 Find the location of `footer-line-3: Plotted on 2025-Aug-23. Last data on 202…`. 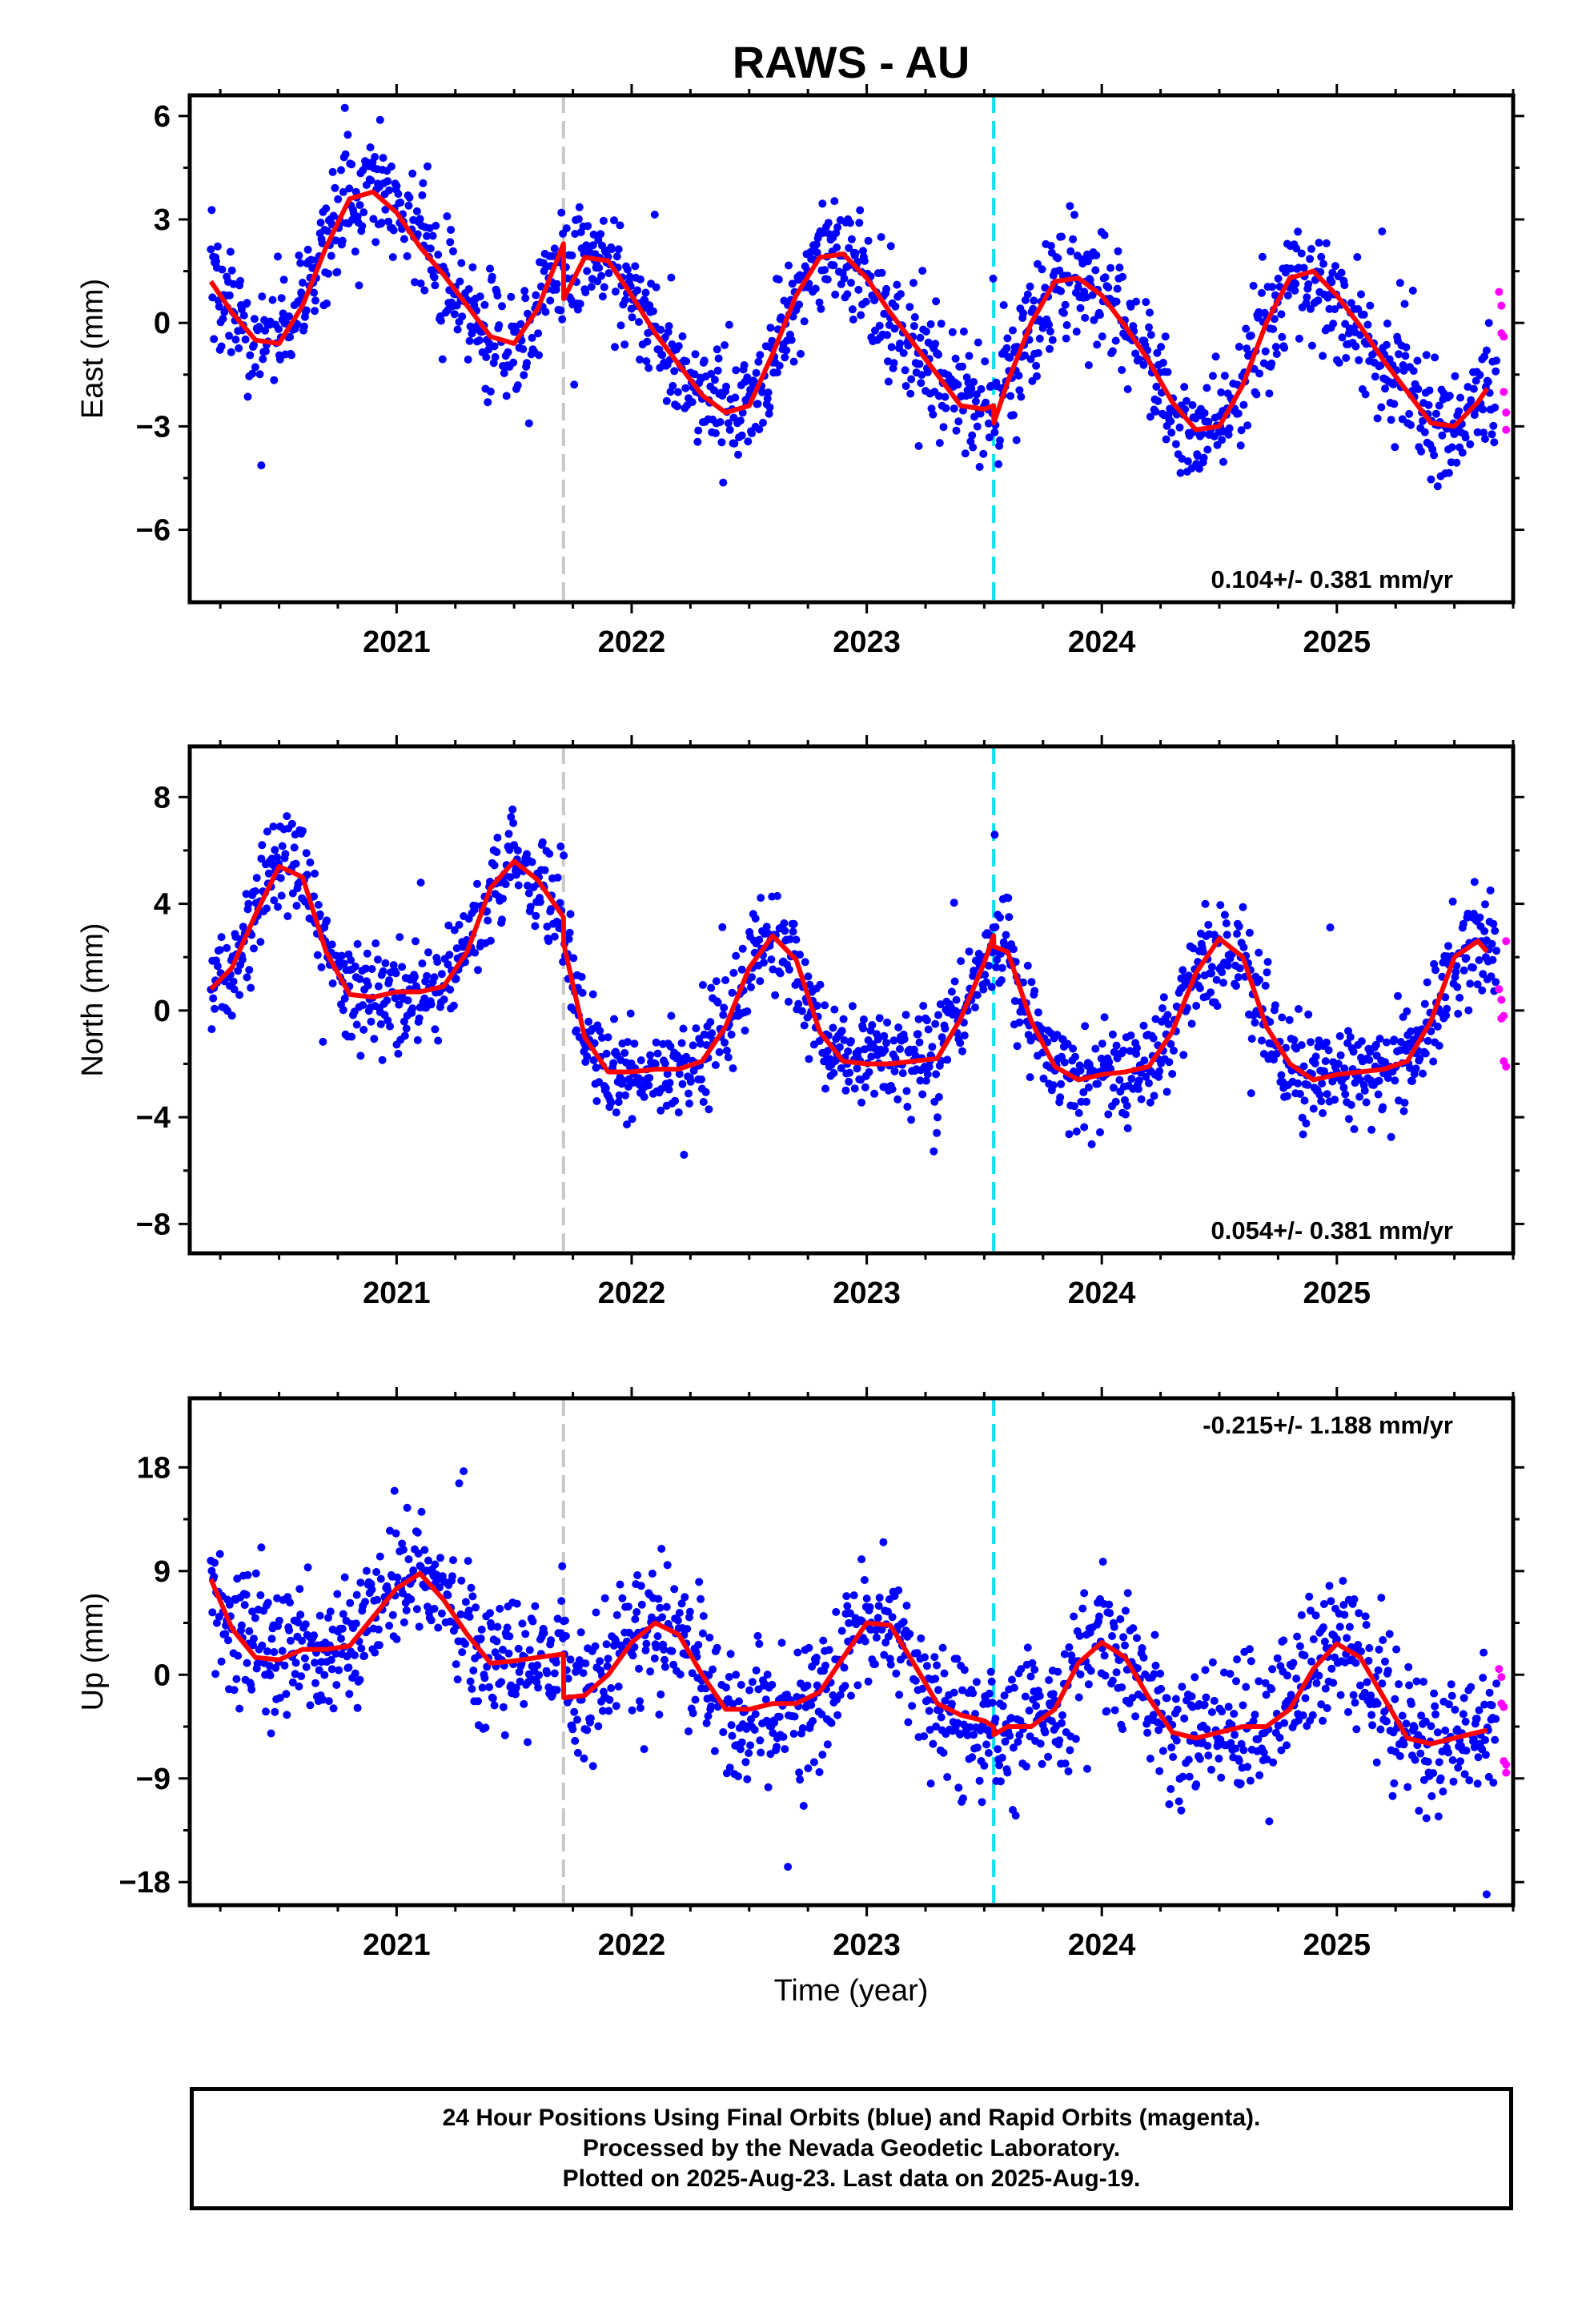

footer-line-3: Plotted on 2025-Aug-23. Last data on 202… is located at coordinates (851, 2178).